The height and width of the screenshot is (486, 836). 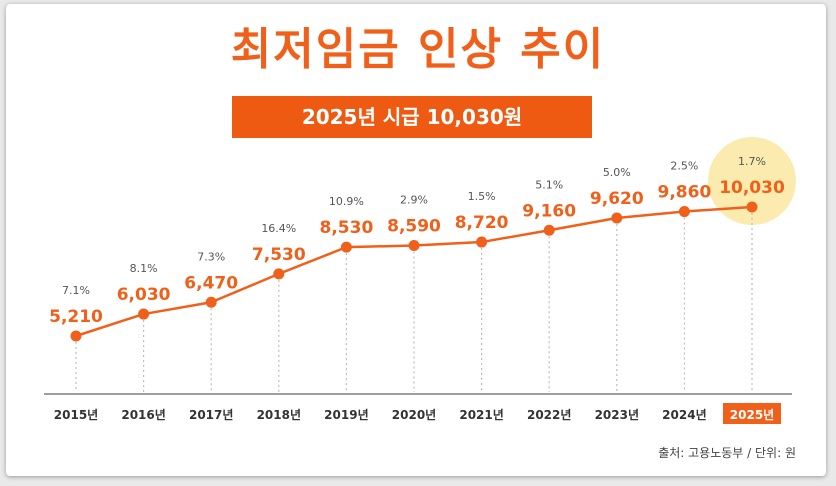 I want to click on chart-title: 최저임금 인상 추이, so click(x=418, y=49).